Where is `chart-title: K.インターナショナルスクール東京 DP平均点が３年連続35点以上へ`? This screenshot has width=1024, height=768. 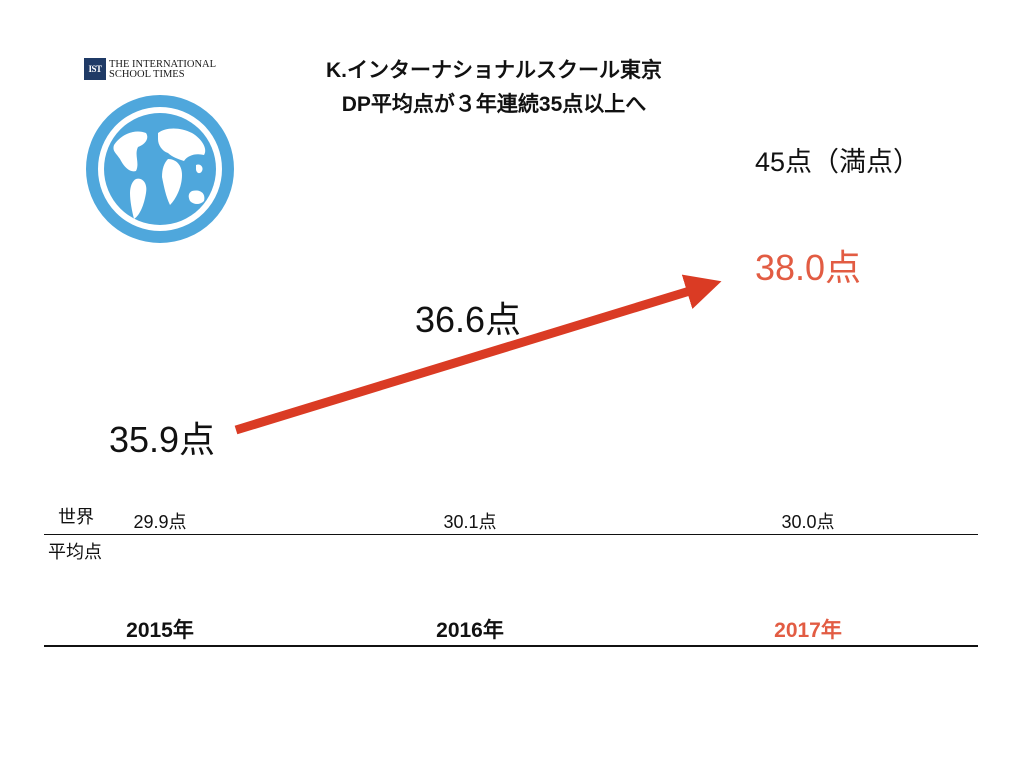
chart-title: K.インターナショナルスクール東京 DP平均点が３年連続35点以上へ is located at coordinates (494, 88).